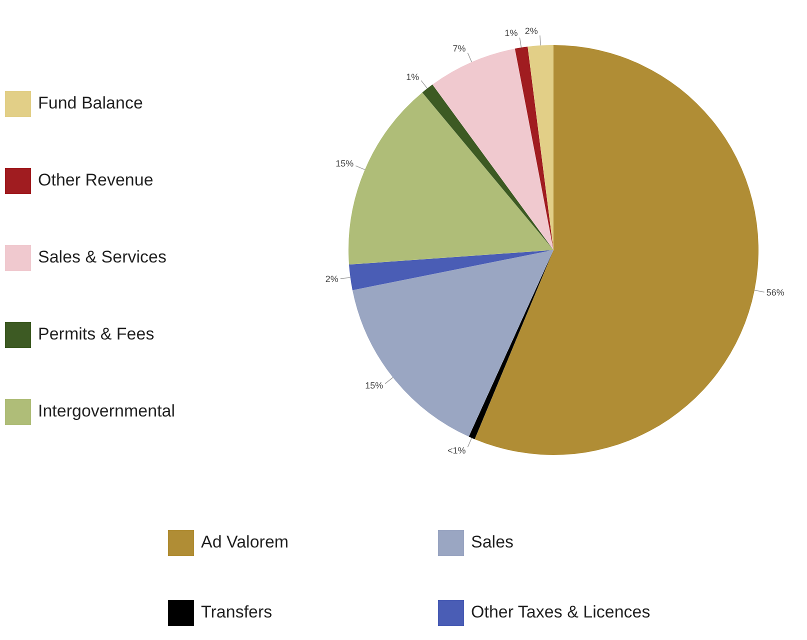 Image resolution: width=807 pixels, height=640 pixels. I want to click on data-label: 56%, so click(775, 292).